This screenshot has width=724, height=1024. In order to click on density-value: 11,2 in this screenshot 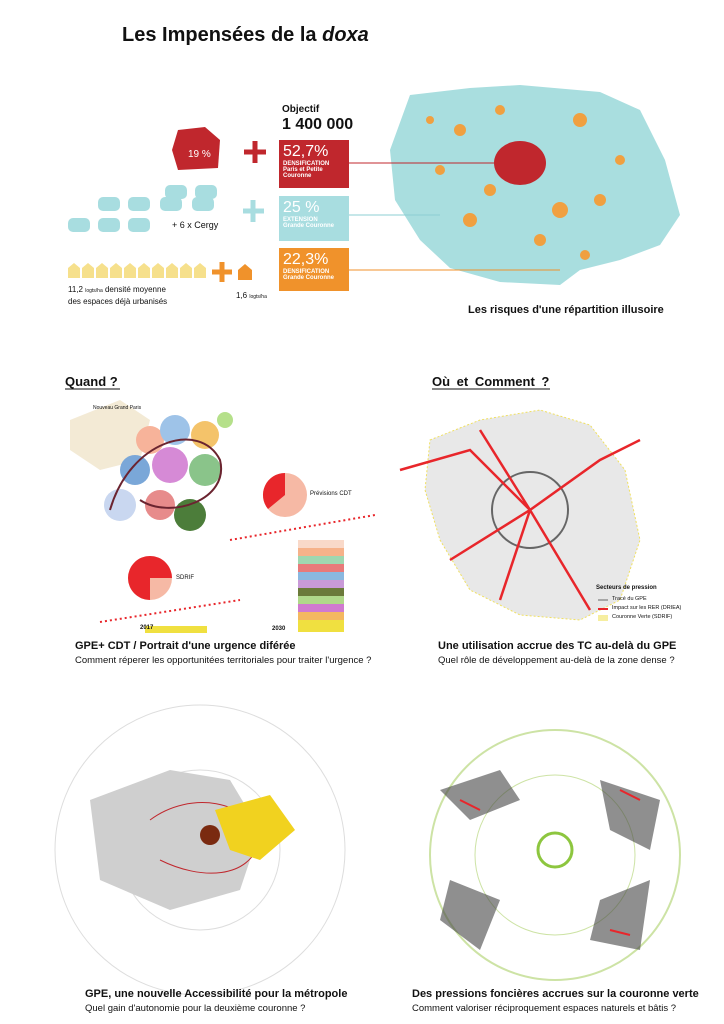, I will do `click(75, 289)`.